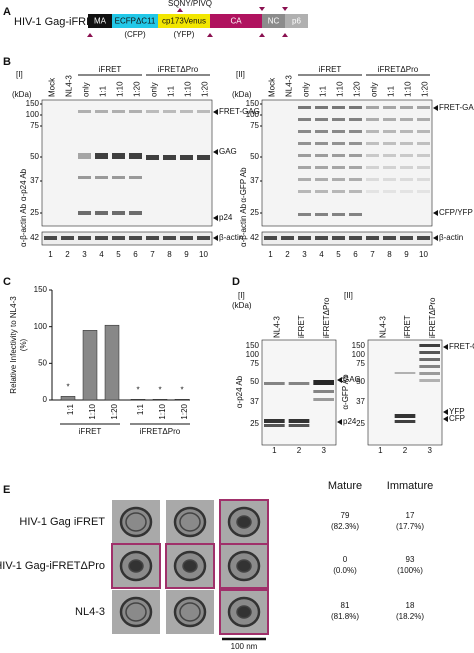 The height and width of the screenshot is (653, 474). I want to click on kda-marker: 37, so click(254, 180).